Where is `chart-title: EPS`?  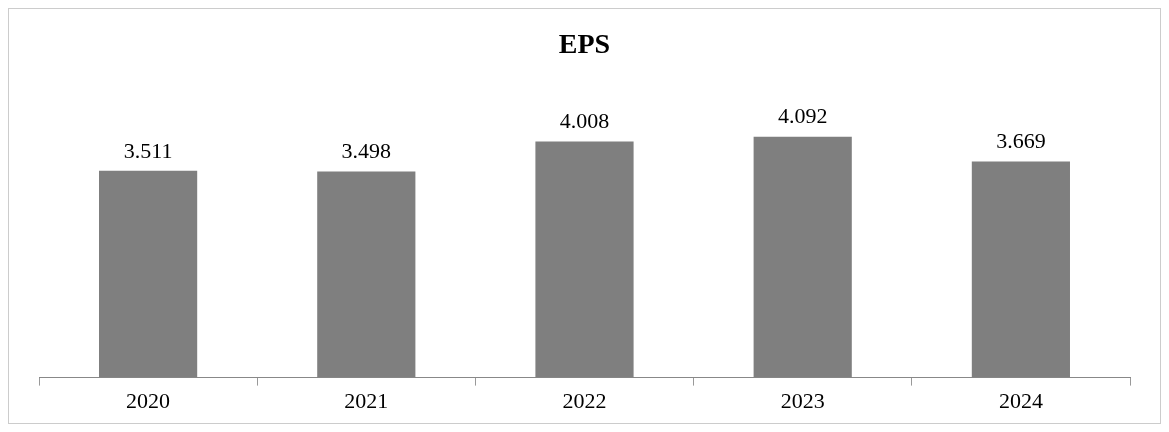 chart-title: EPS is located at coordinates (584, 44).